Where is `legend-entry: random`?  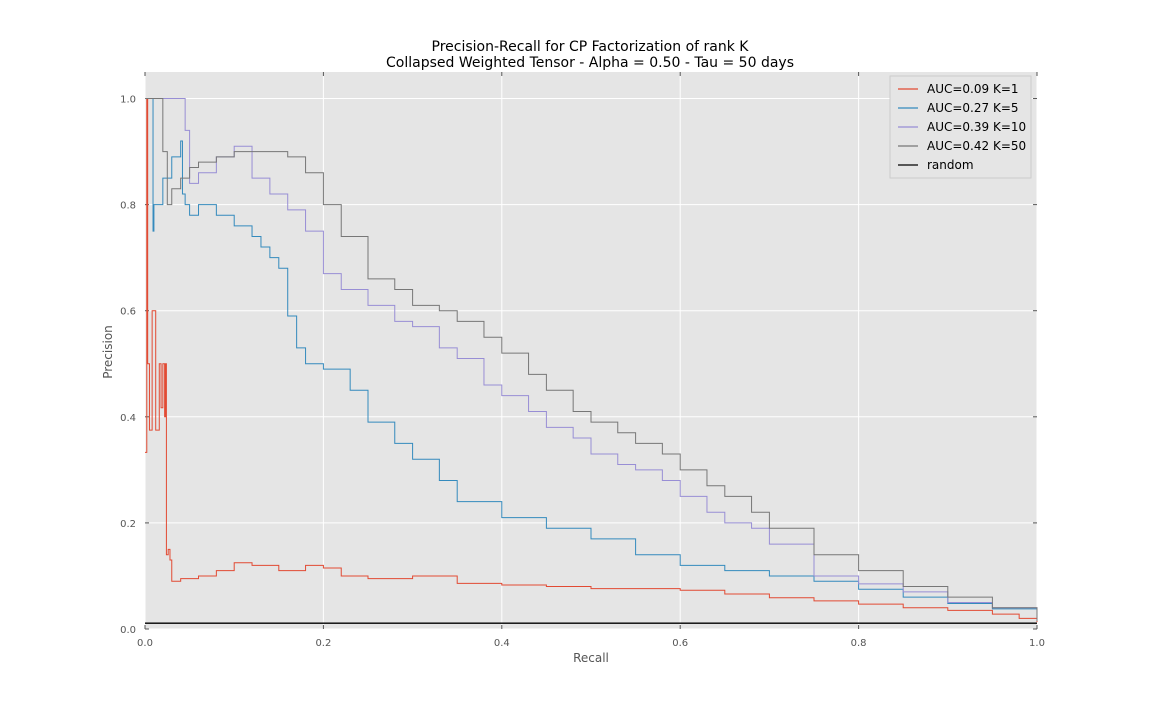 legend-entry: random is located at coordinates (950, 165).